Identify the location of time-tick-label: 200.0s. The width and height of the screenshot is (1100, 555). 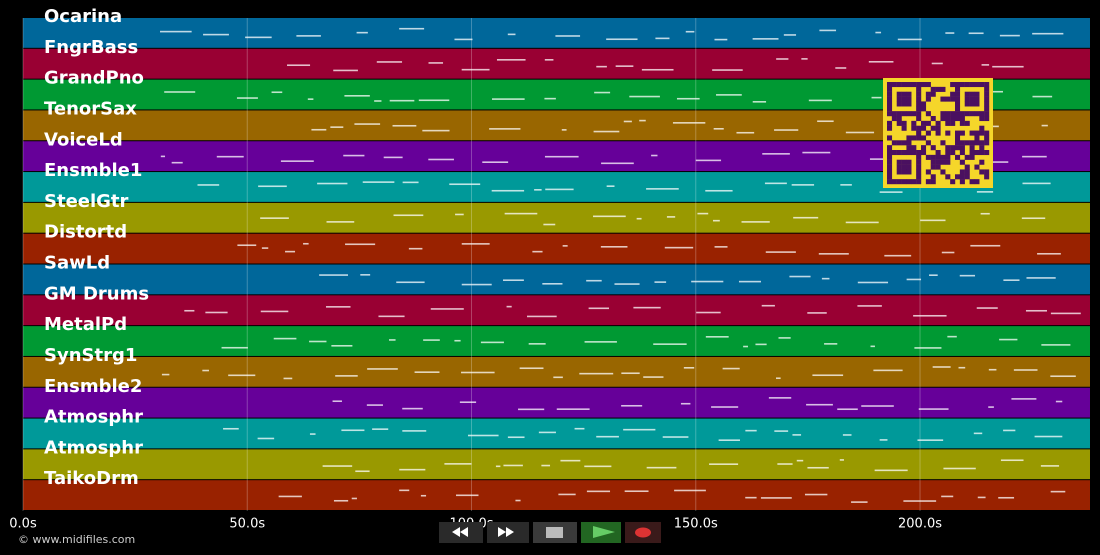
(920, 524).